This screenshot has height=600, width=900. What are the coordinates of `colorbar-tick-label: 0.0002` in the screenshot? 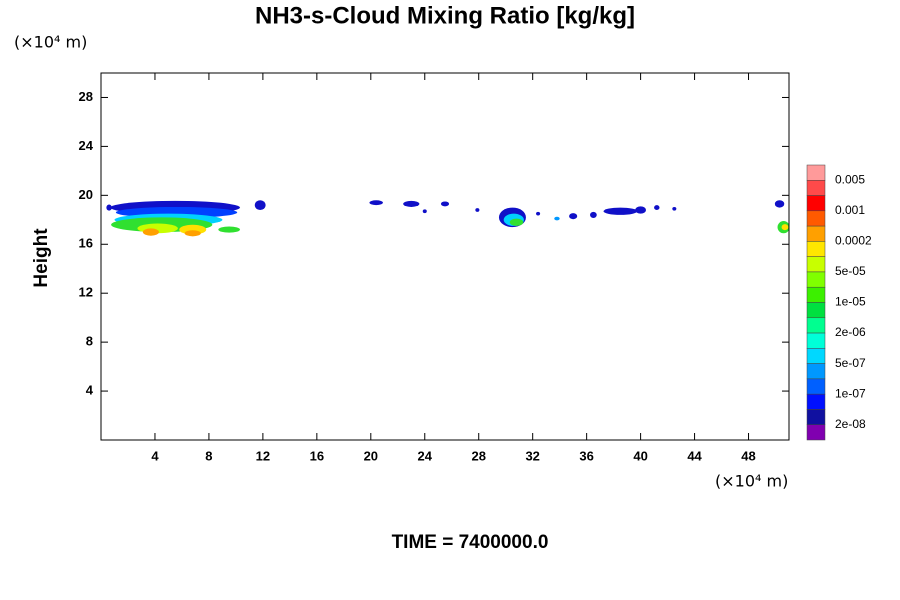 It's located at (853, 241).